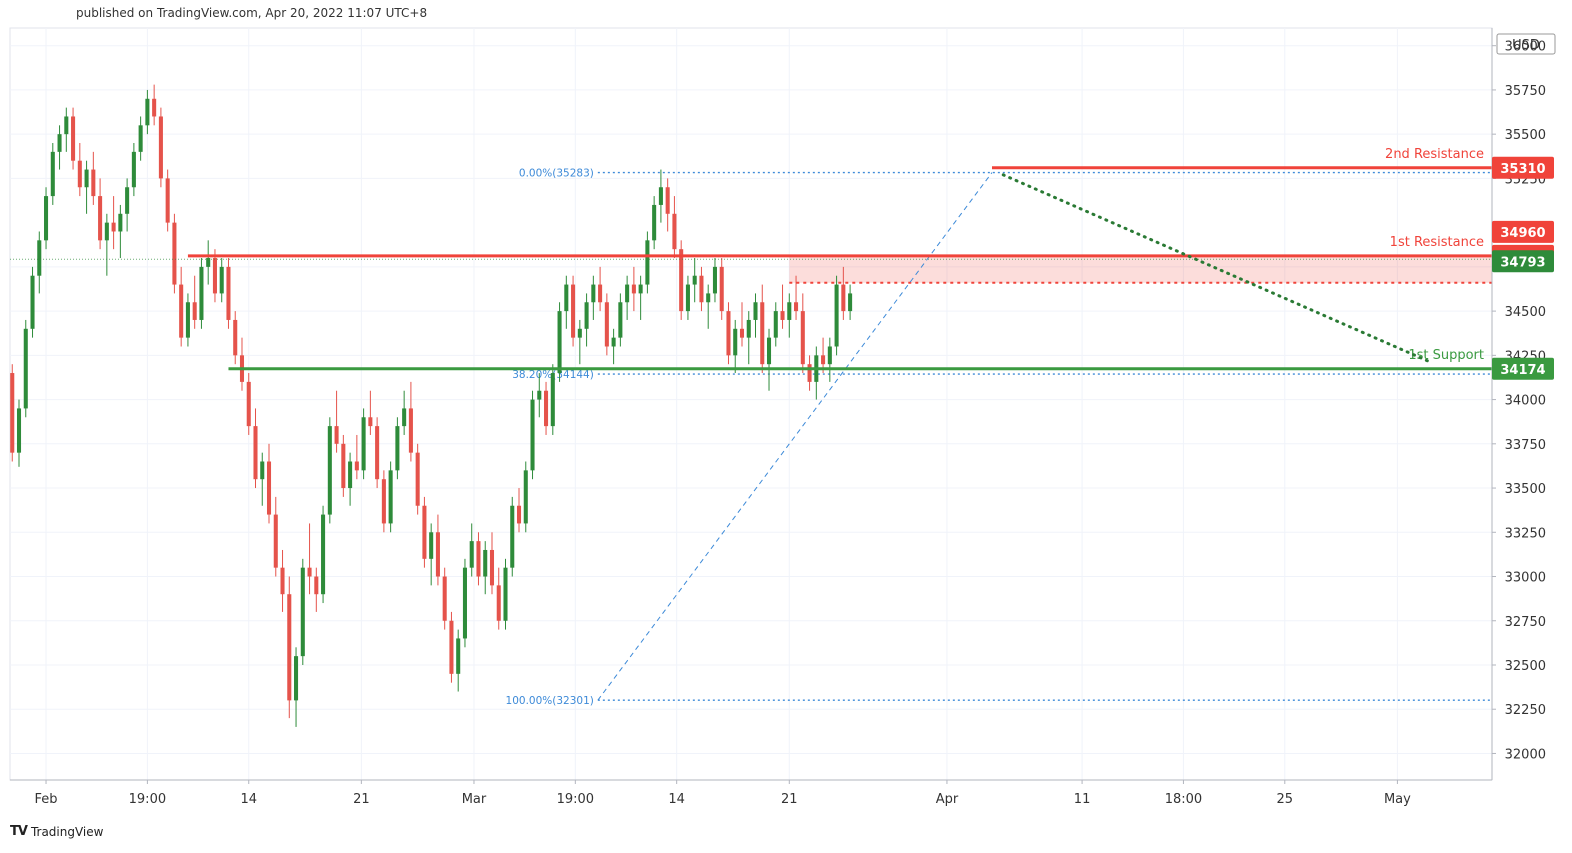 The image size is (1572, 853). What do you see at coordinates (1082, 799) in the screenshot?
I see `x-tick-label: 11` at bounding box center [1082, 799].